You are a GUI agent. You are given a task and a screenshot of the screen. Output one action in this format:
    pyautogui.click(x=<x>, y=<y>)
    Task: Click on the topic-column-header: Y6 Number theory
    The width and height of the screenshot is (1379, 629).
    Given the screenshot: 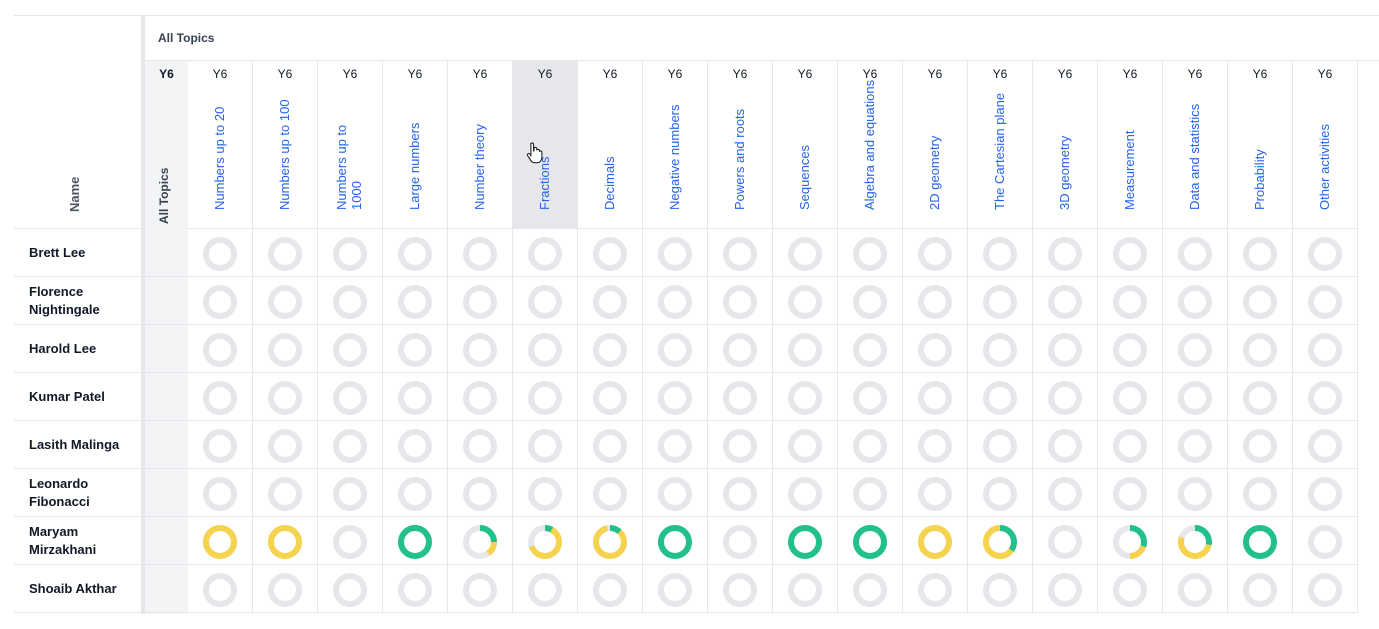 What is the action you would take?
    pyautogui.click(x=480, y=145)
    